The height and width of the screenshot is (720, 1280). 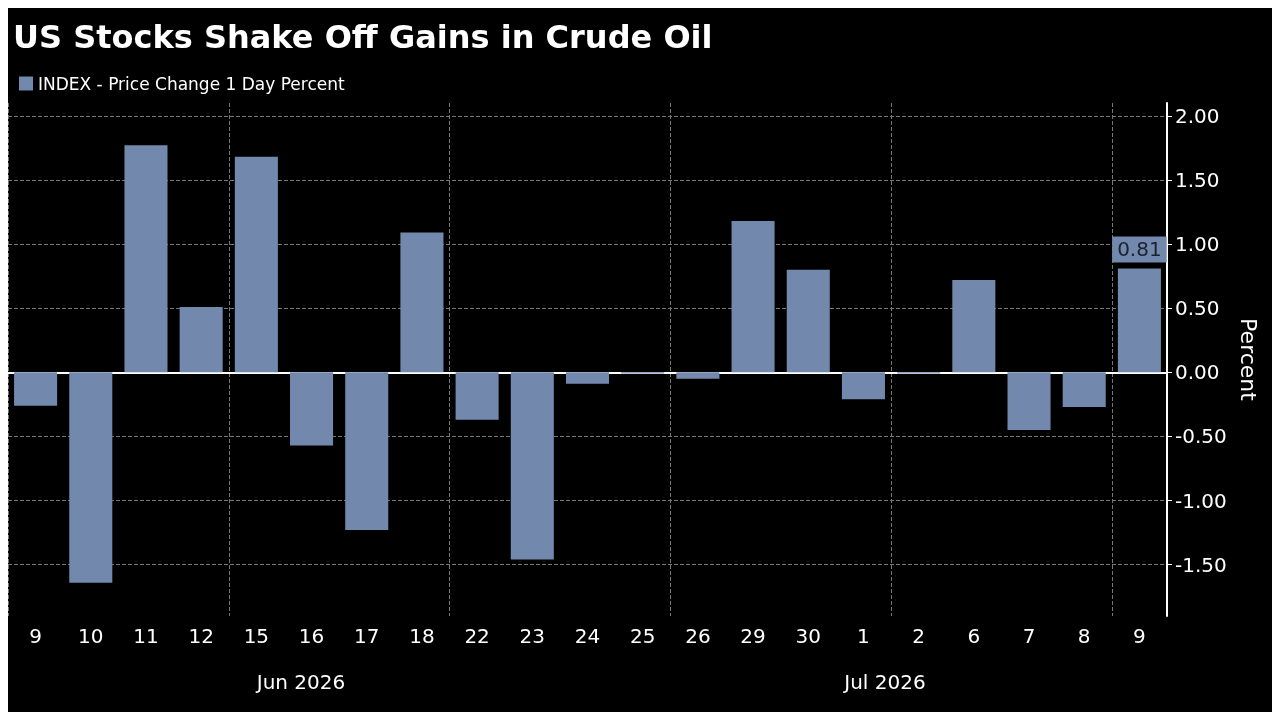 I want to click on x-tick-label: 12, so click(x=201, y=636).